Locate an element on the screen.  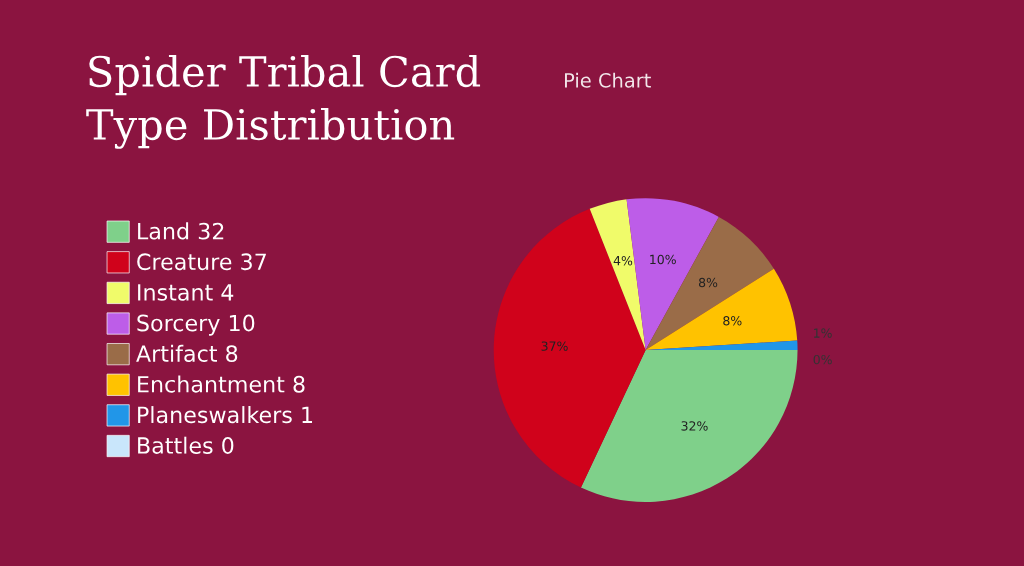
data-label: 4% is located at coordinates (623, 260).